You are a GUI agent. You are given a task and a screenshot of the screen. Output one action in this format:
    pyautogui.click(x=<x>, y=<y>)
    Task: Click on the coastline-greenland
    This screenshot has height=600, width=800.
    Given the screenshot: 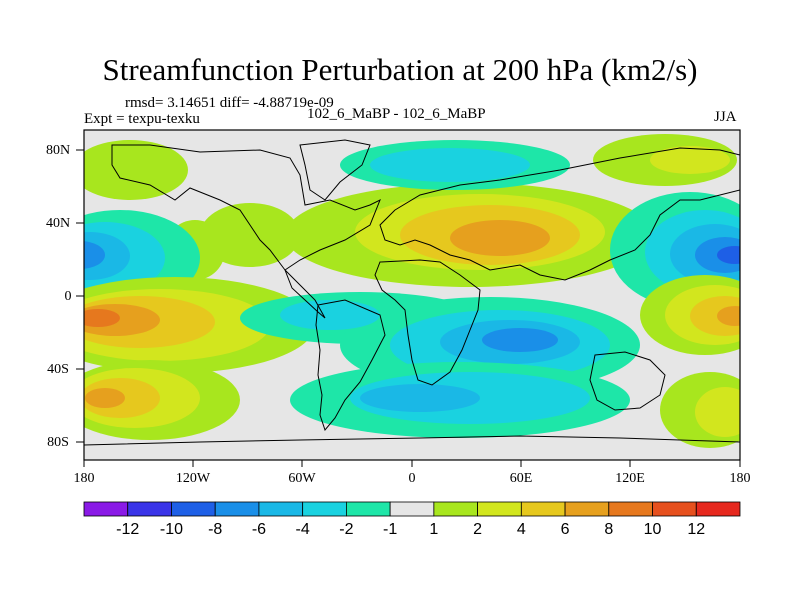 What is the action you would take?
    pyautogui.click(x=335, y=170)
    